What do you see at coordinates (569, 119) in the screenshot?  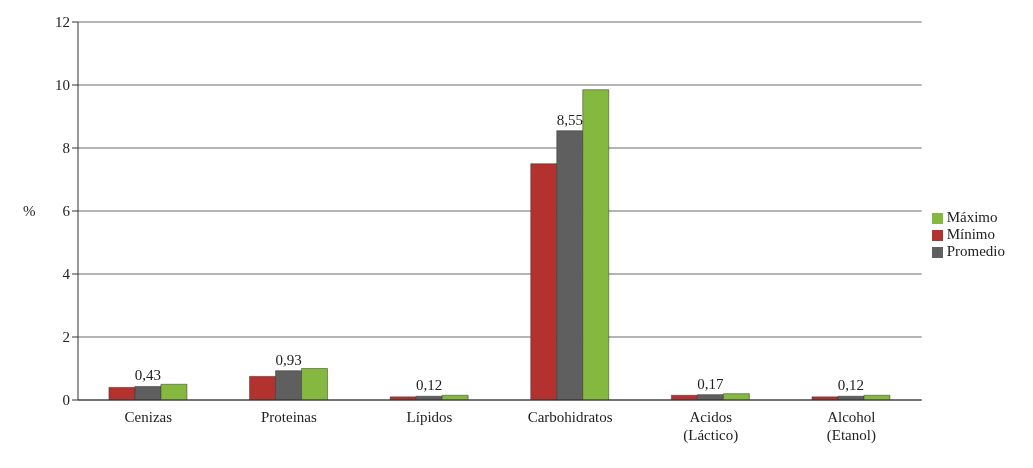 I see `data-label: 8,55` at bounding box center [569, 119].